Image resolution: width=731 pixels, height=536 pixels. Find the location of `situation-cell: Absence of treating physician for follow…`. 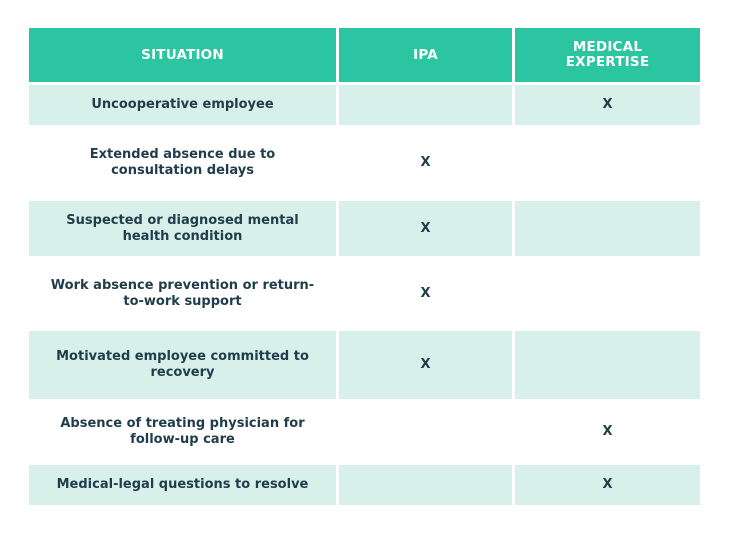

situation-cell: Absence of treating physician for follow… is located at coordinates (182, 432).